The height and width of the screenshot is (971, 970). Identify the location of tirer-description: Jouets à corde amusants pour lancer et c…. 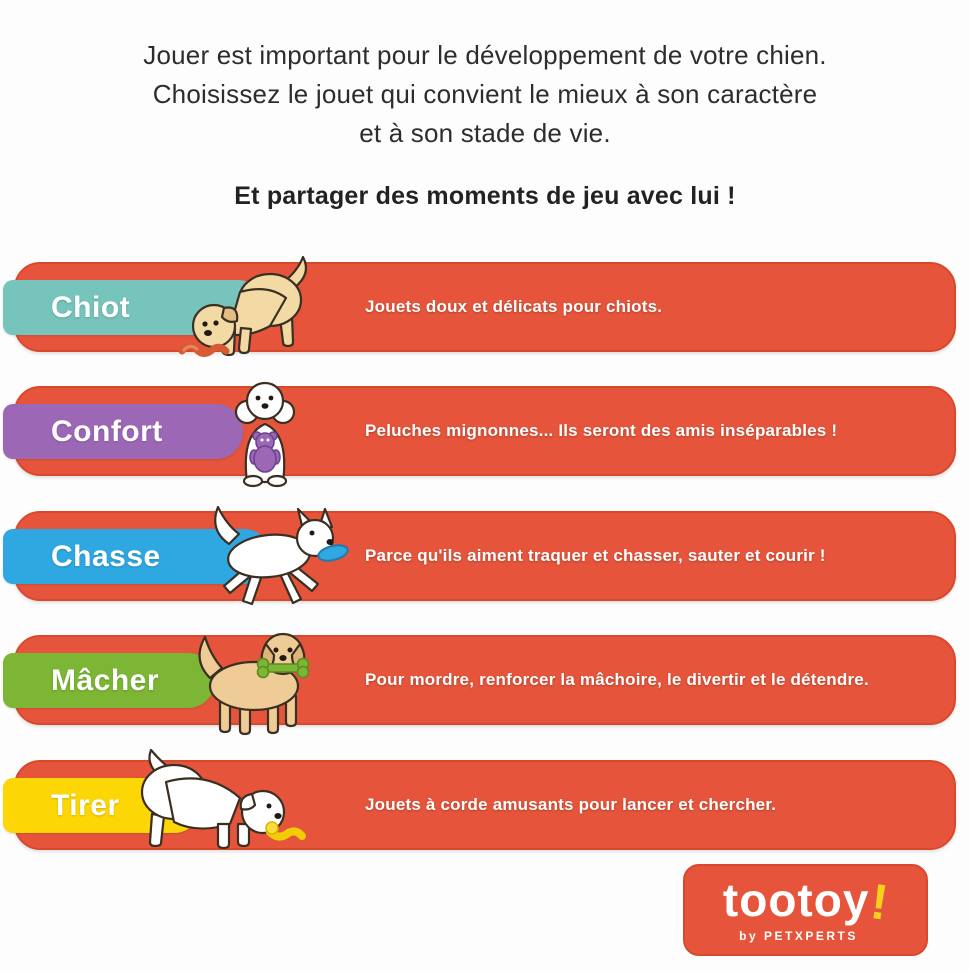
(571, 804).